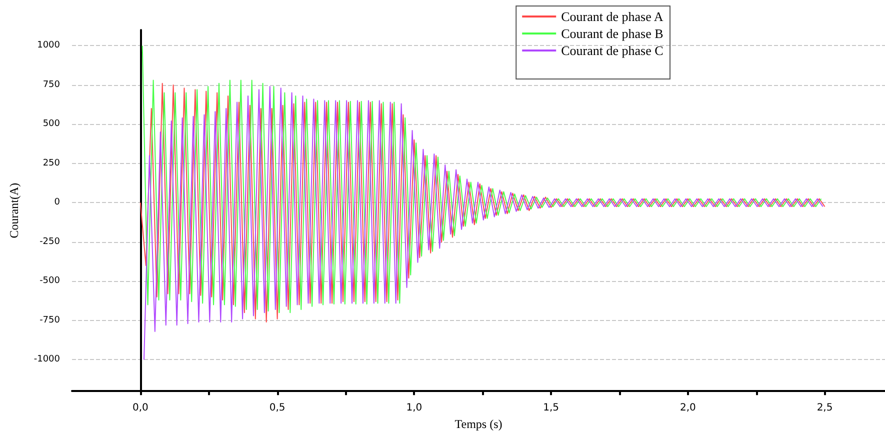 The height and width of the screenshot is (435, 885). I want to click on x-tick-label: 0,0, so click(140, 408).